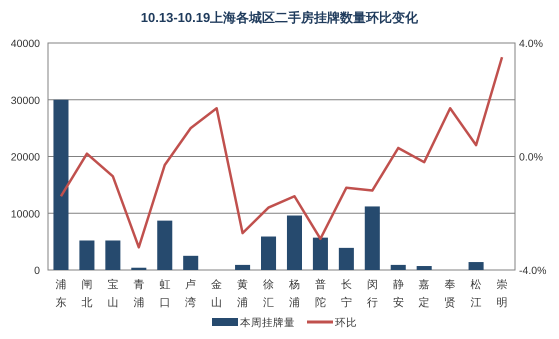 This screenshot has height=339, width=559. What do you see at coordinates (450, 294) in the screenshot?
I see `x-tick-label: 奉贤` at bounding box center [450, 294].